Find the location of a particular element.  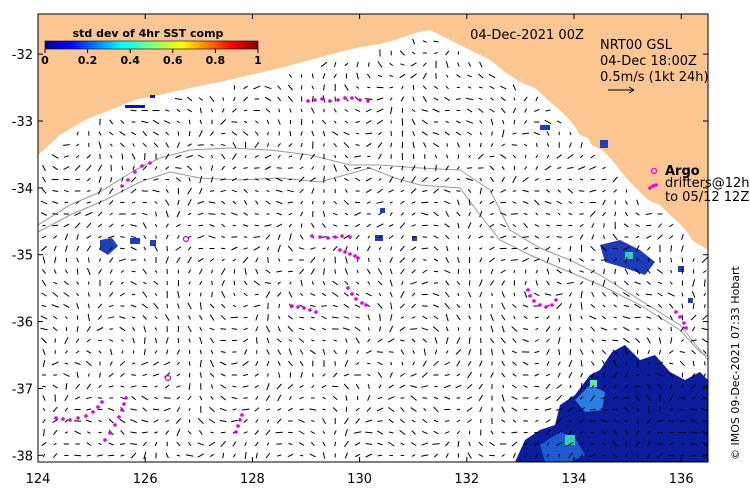

x-tick-label: 128 is located at coordinates (252, 479).